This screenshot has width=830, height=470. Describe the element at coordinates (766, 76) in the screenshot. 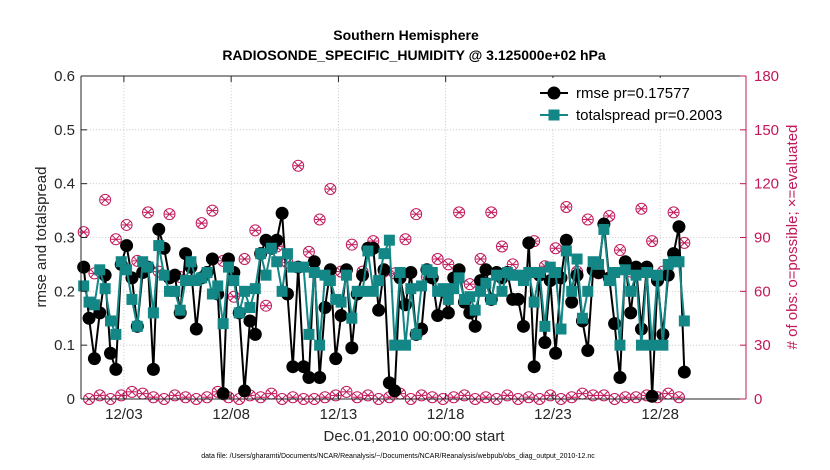

I see `y-right-tick-label: 180` at that location.